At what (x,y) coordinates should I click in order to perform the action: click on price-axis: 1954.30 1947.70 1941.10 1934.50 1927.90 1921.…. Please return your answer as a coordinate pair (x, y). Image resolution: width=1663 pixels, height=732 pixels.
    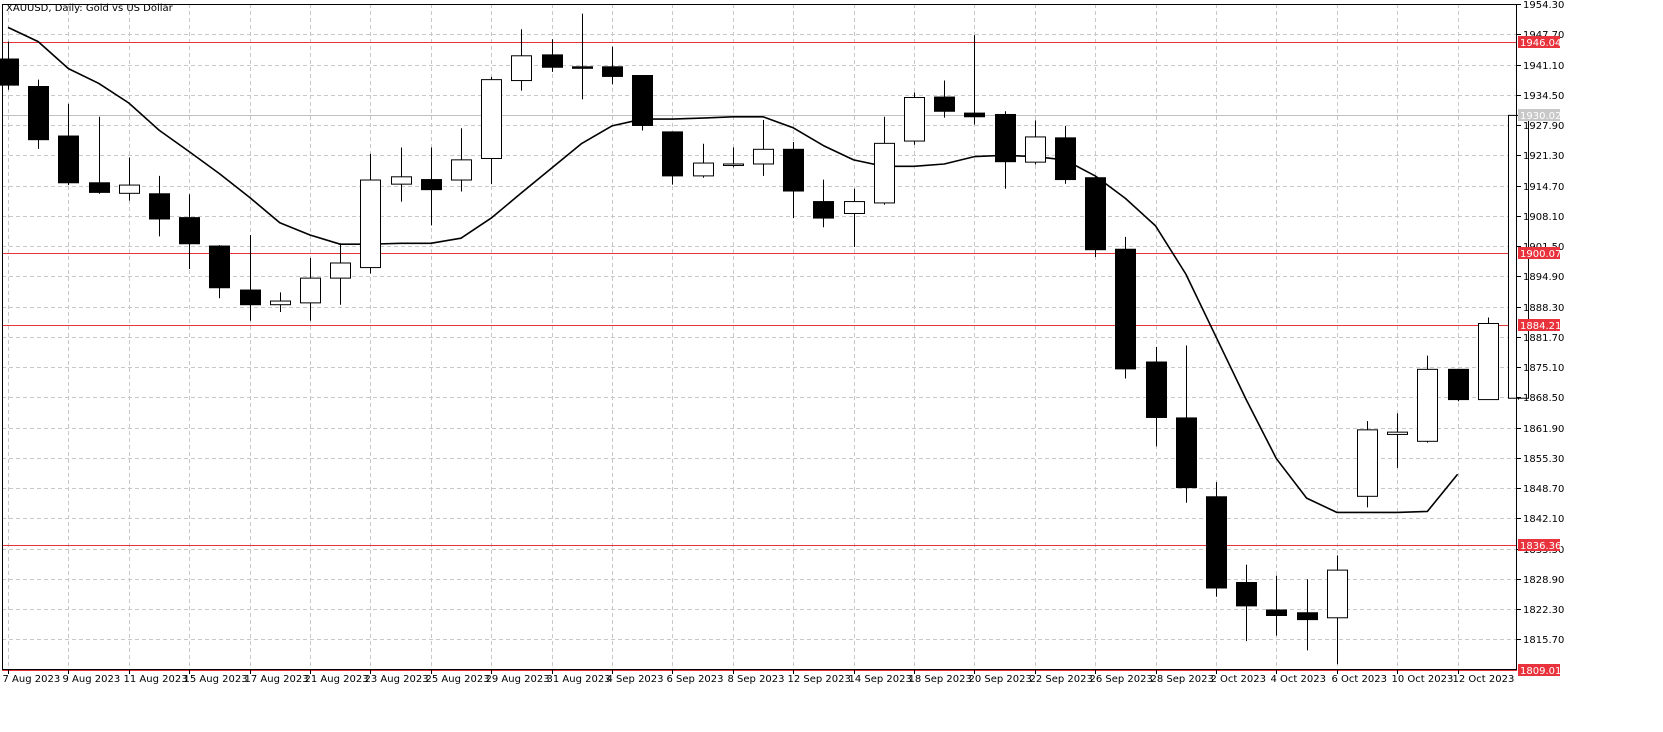
    Looking at the image, I should click on (1540, 323).